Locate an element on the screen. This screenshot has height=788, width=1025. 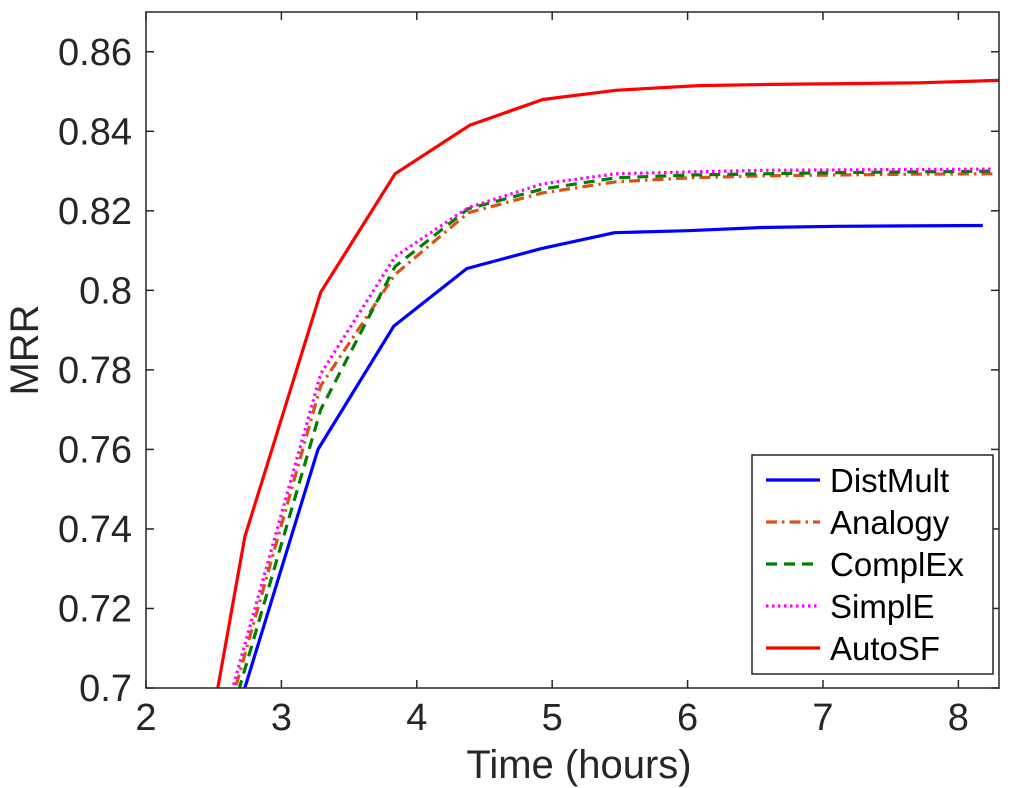
y-tick-label: 0.8 is located at coordinates (105, 291).